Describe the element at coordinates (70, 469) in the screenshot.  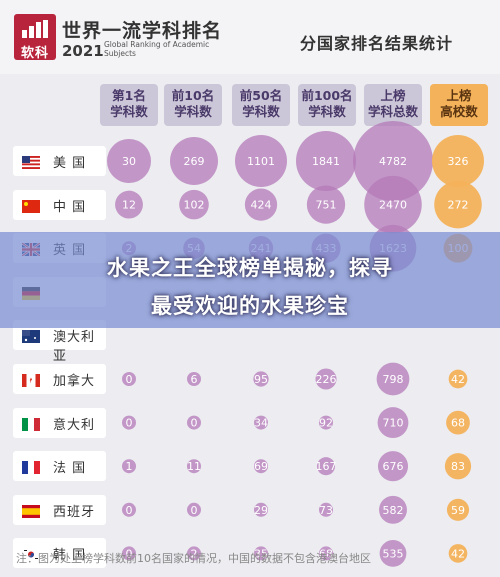
I see `country-name: 法 国` at that location.